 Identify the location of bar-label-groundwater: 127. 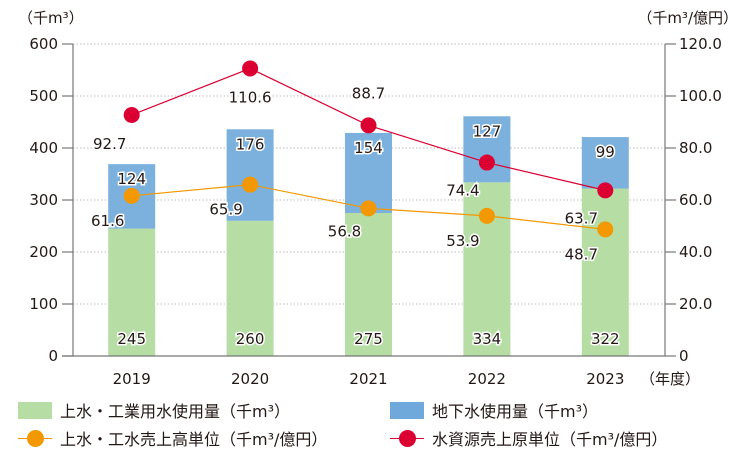
(487, 131).